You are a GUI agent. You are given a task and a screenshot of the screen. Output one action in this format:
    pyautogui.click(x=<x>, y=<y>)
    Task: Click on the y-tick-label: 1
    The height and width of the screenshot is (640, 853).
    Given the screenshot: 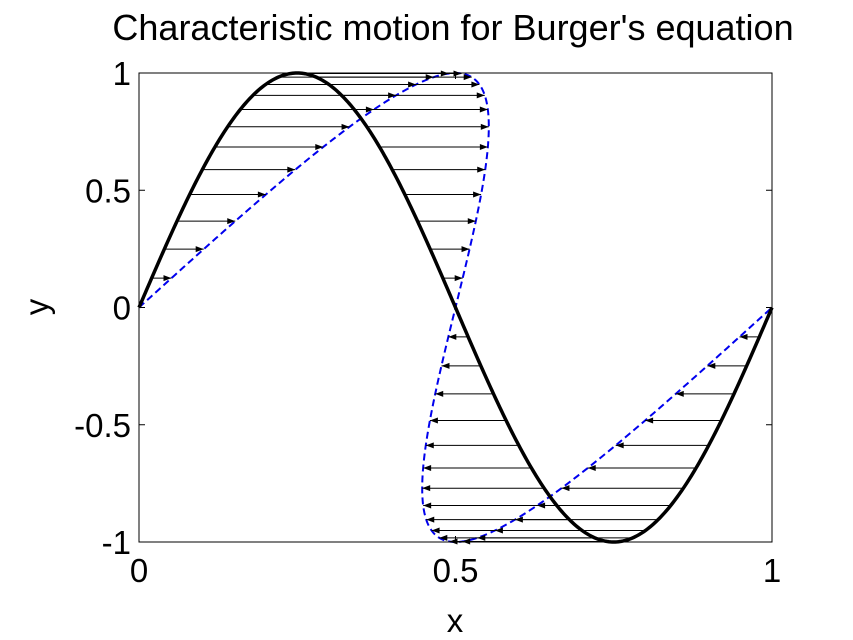 What is the action you would take?
    pyautogui.click(x=122, y=73)
    